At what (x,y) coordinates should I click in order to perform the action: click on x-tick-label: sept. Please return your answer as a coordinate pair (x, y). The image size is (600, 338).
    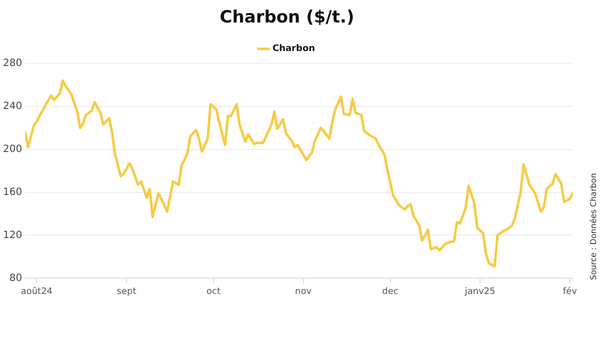
    Looking at the image, I should click on (126, 291).